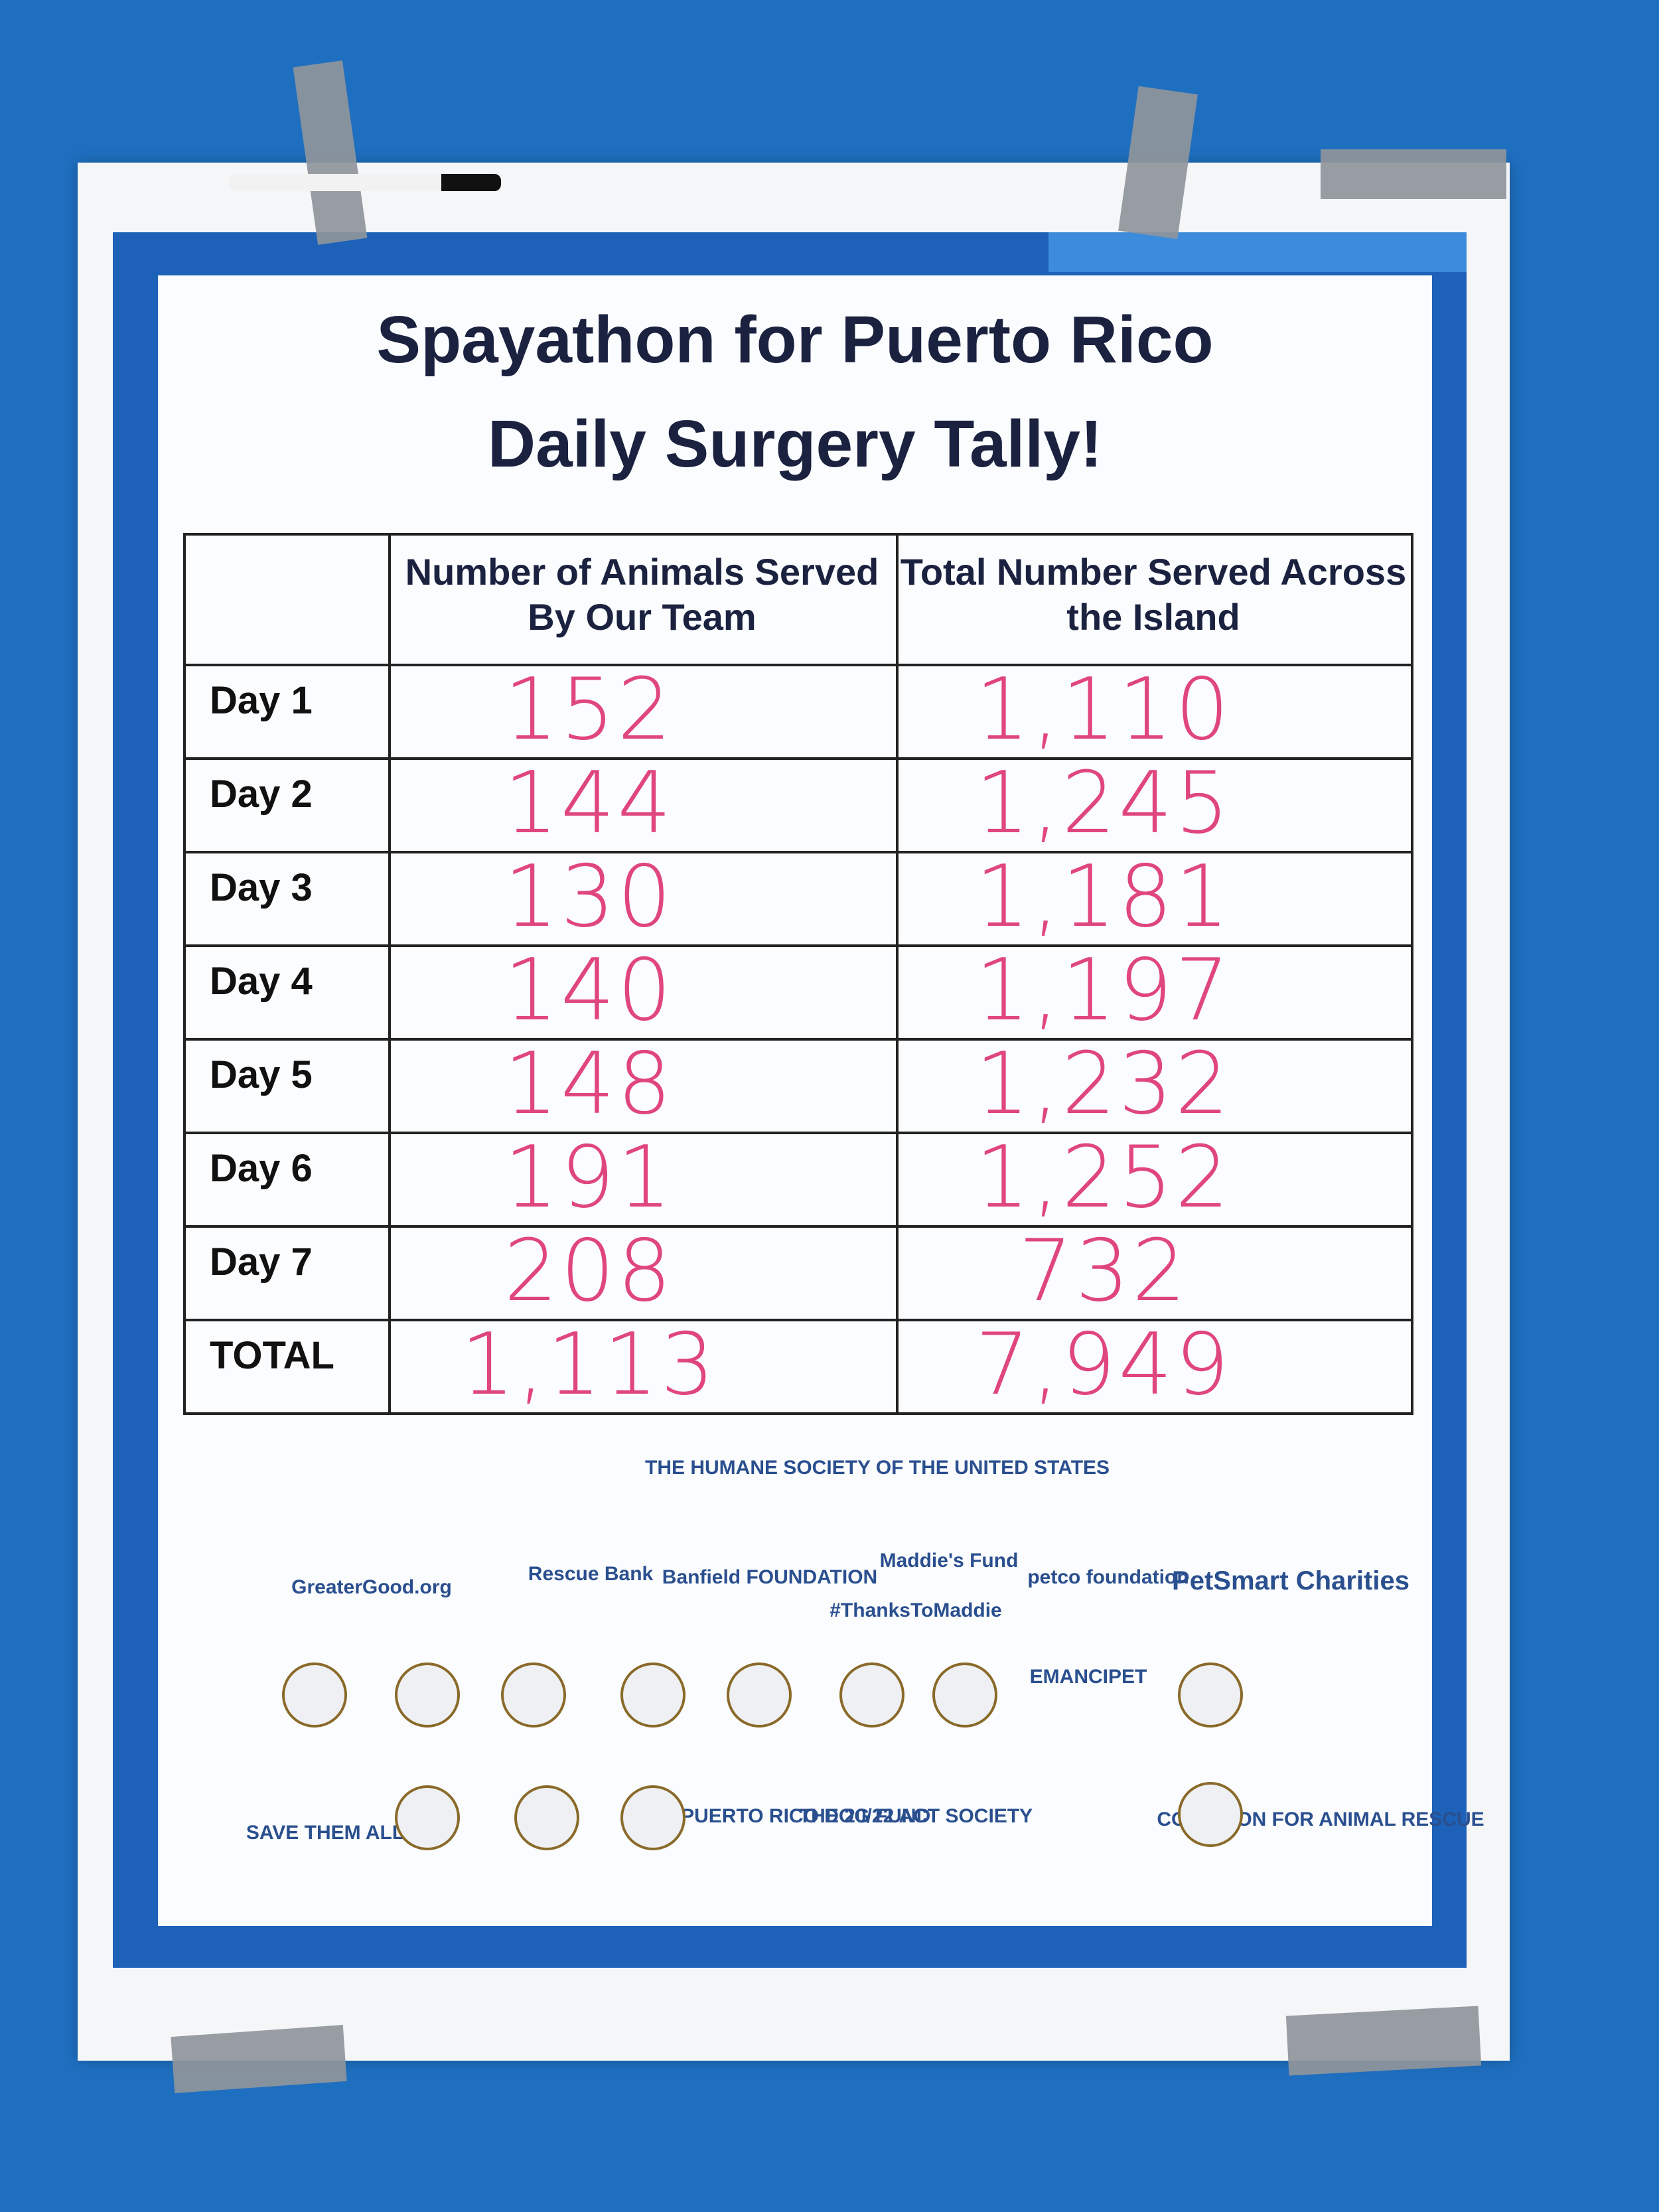 The width and height of the screenshot is (1659, 2212). Describe the element at coordinates (589, 897) in the screenshot. I see `tally-count: 130` at that location.